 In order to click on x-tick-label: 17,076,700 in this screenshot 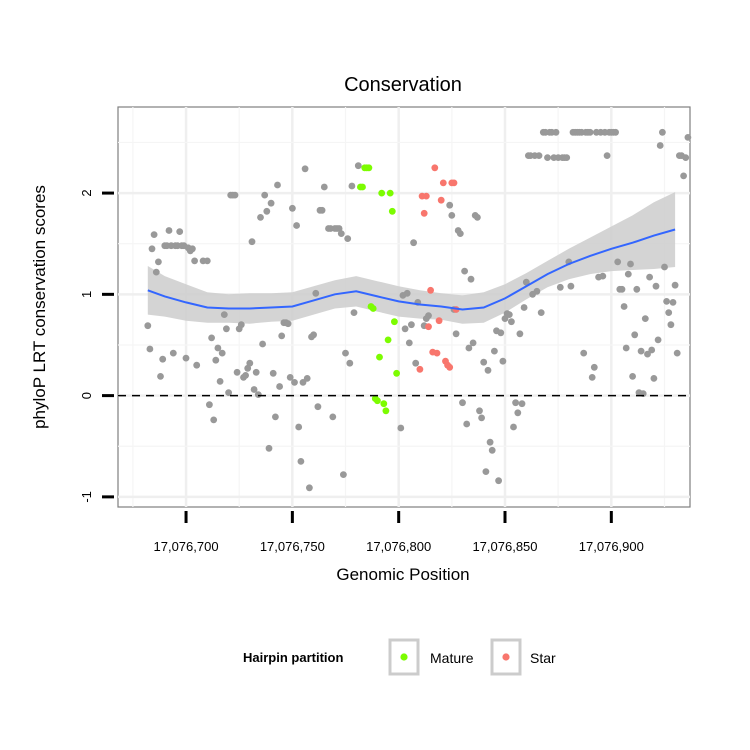, I will do `click(186, 546)`.